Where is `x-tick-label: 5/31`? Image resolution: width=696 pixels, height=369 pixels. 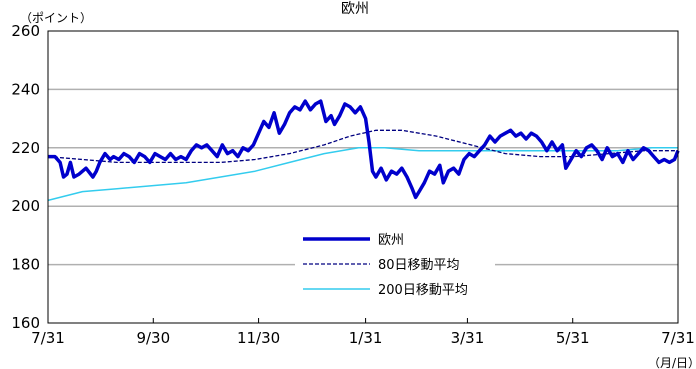 x-tick-label: 5/31 is located at coordinates (573, 338).